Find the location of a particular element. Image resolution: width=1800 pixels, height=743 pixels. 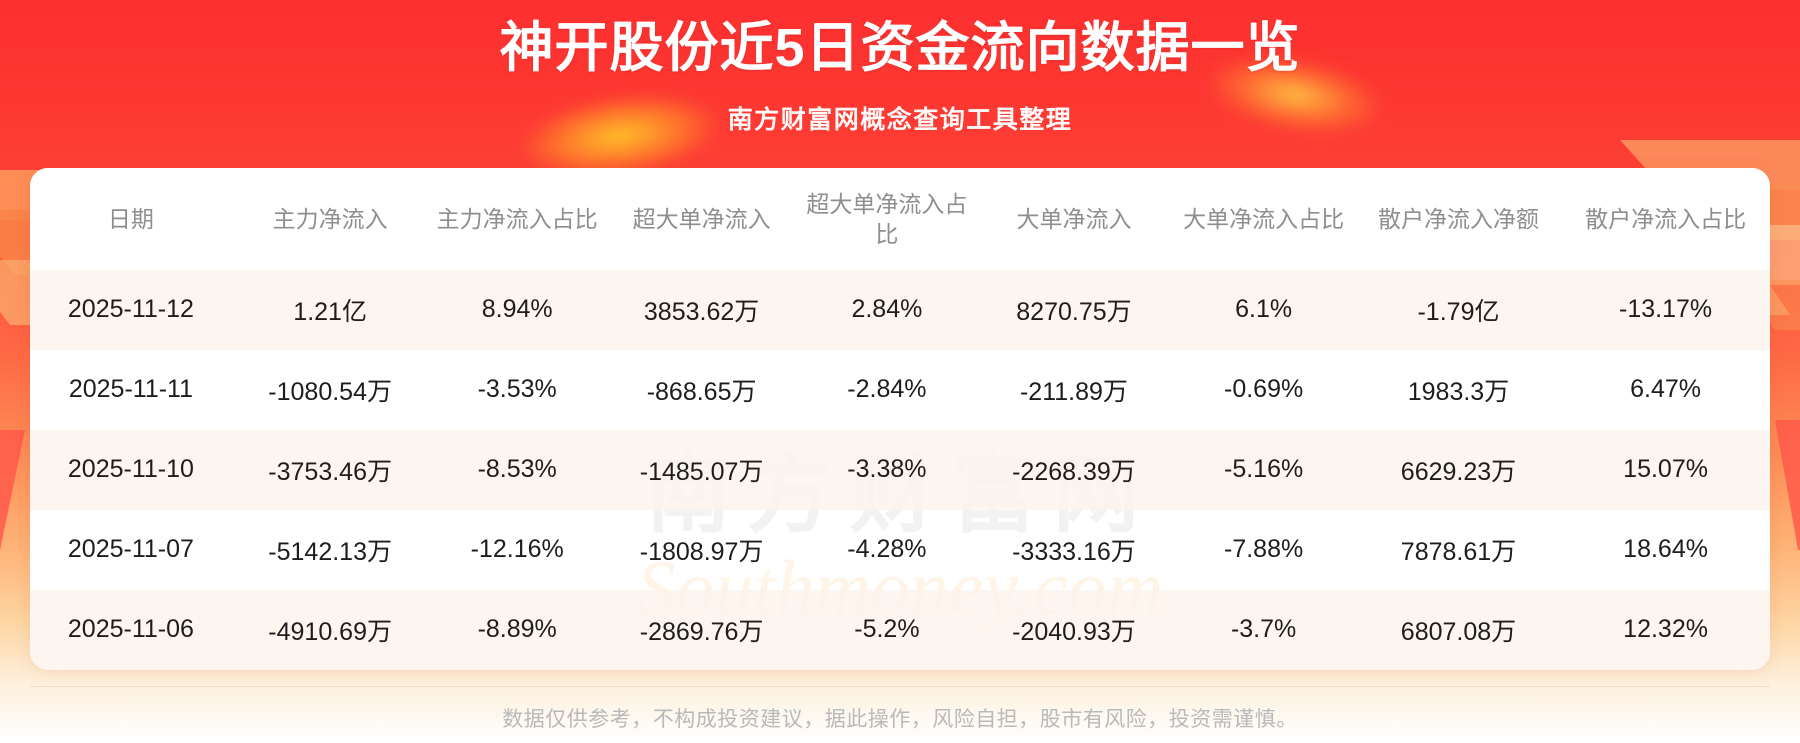

cell-value: -3753.46万 is located at coordinates (330, 469).